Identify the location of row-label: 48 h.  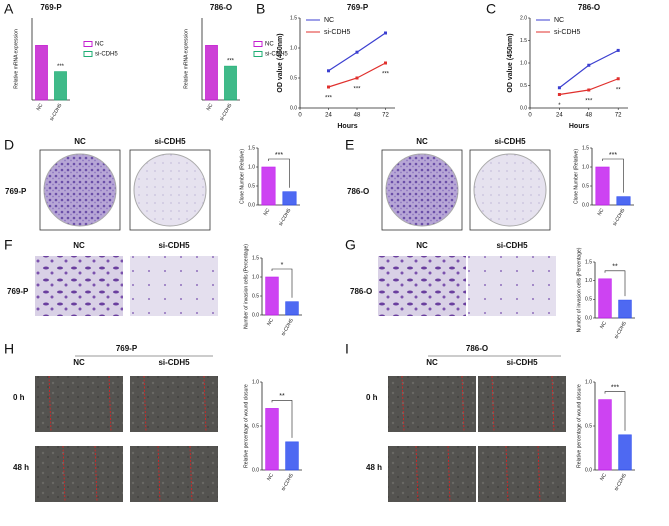
(21, 467).